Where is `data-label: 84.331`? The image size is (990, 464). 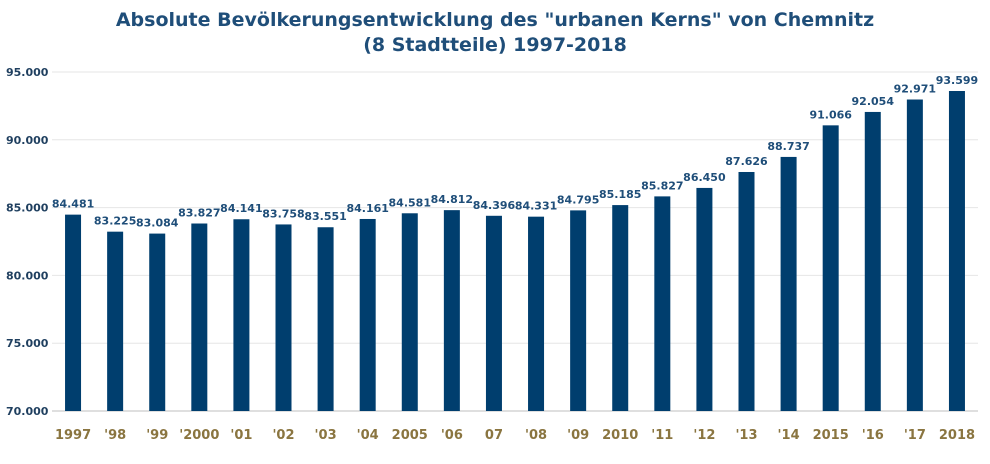
data-label: 84.331 is located at coordinates (536, 206).